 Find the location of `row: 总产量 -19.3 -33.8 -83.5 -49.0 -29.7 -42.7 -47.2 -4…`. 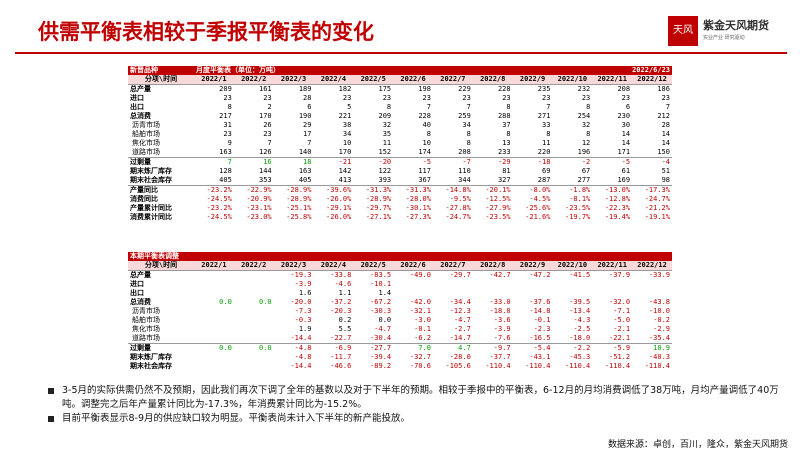

row: 总产量 -19.3 -33.8 -83.5 -49.0 -29.7 -42.7 -47.2 -4… is located at coordinates (400, 276).